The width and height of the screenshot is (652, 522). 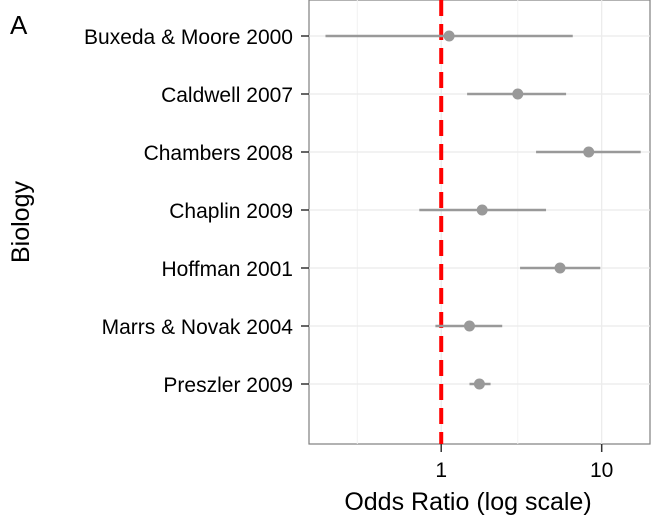 What do you see at coordinates (227, 95) in the screenshot?
I see `y-tick-label: Caldwell 2007` at bounding box center [227, 95].